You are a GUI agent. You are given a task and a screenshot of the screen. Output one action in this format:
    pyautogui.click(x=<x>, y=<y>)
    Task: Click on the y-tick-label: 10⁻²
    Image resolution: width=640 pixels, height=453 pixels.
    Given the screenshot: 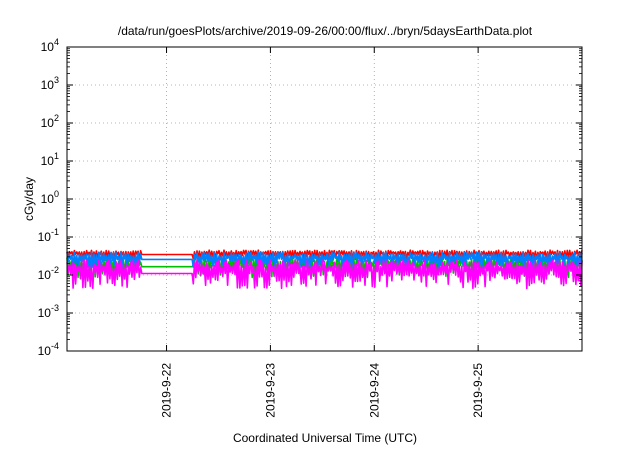 What is the action you would take?
    pyautogui.click(x=48, y=273)
    